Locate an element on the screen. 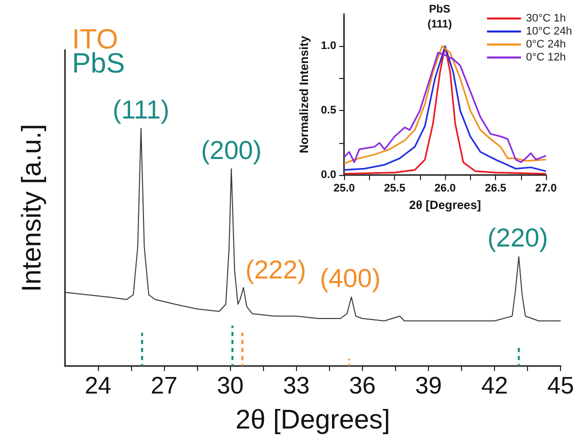 The height and width of the screenshot is (438, 577). annotation: (400) is located at coordinates (350, 278).